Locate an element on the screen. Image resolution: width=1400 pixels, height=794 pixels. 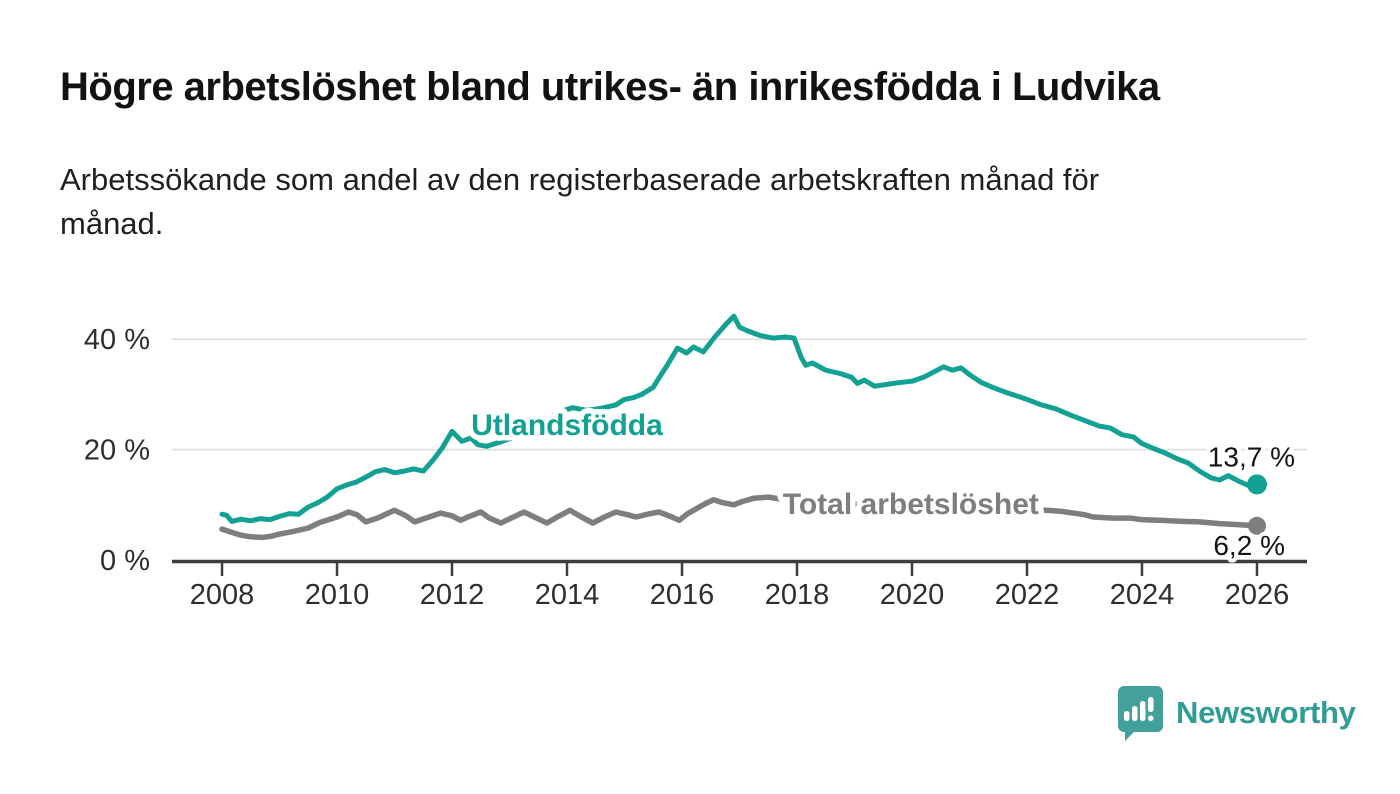
series-label-utlandsf-dda: Utlandsfödda is located at coordinates (567, 425).